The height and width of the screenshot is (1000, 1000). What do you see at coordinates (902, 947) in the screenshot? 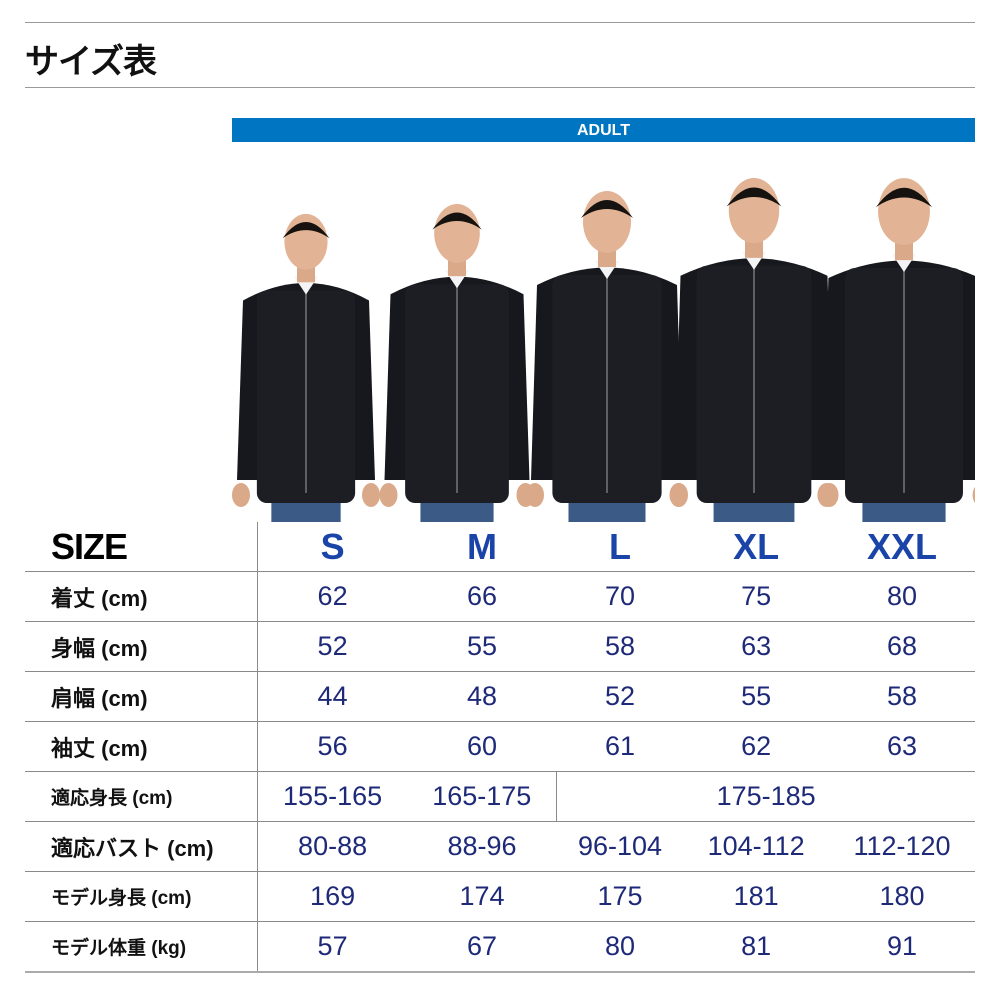
I see `cell: 91` at bounding box center [902, 947].